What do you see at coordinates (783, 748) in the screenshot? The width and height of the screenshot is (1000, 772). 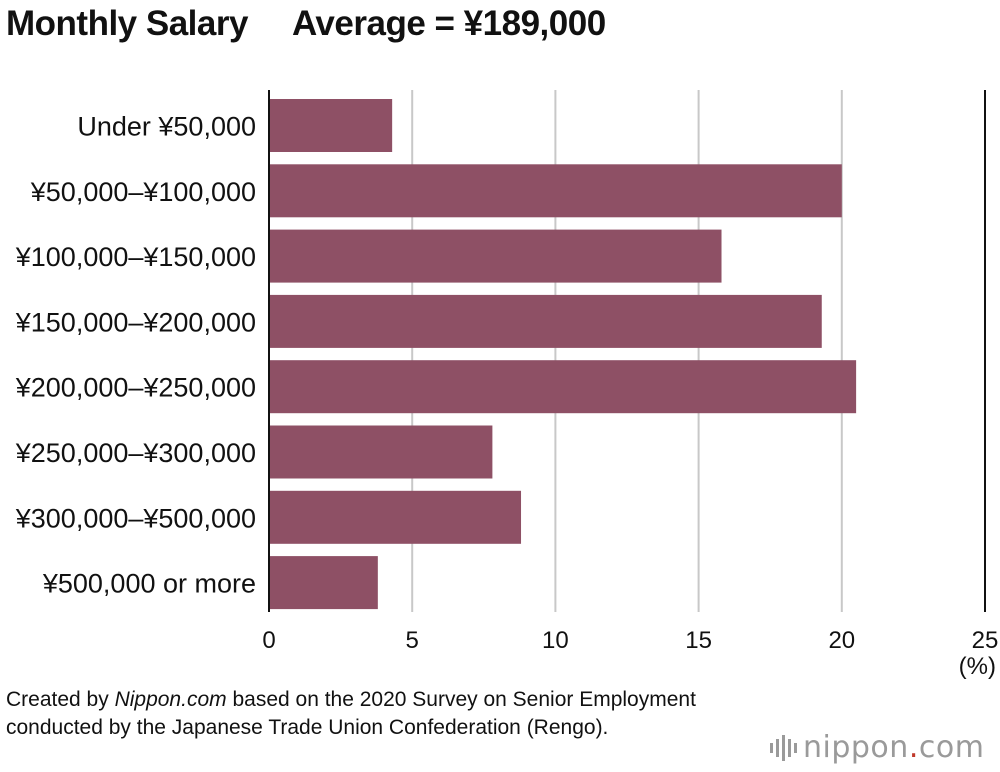 I see `sound-wave-icon` at bounding box center [783, 748].